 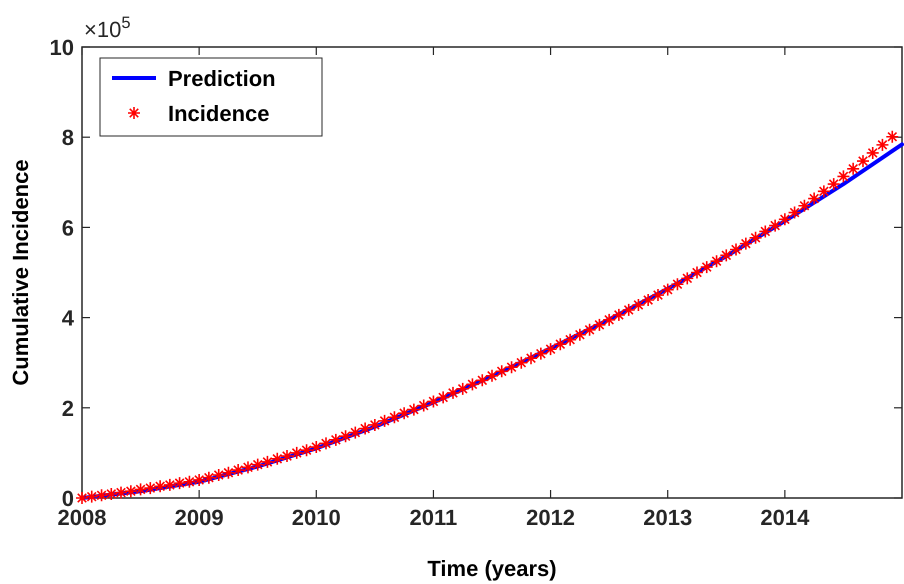 What do you see at coordinates (785, 517) in the screenshot?
I see `x-tick-label: 2014` at bounding box center [785, 517].